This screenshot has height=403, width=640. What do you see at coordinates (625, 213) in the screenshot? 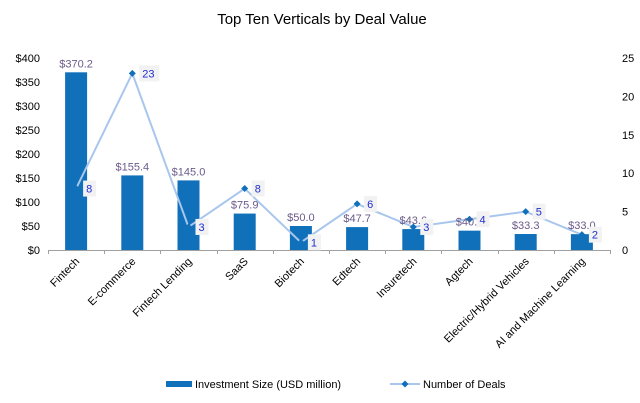
I see `right-axis-tick-label: 5` at bounding box center [625, 213].